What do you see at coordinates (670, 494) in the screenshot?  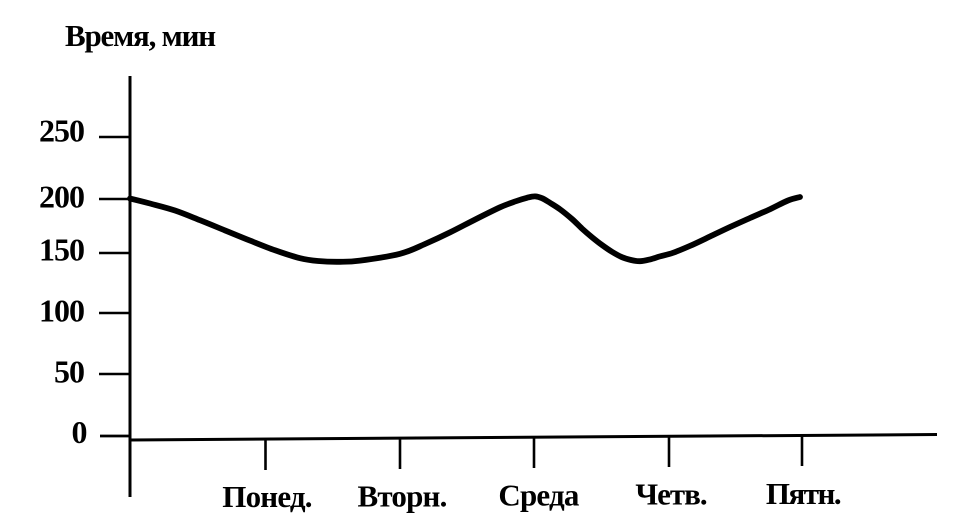 I see `svg-text: Четв.` at bounding box center [670, 494].